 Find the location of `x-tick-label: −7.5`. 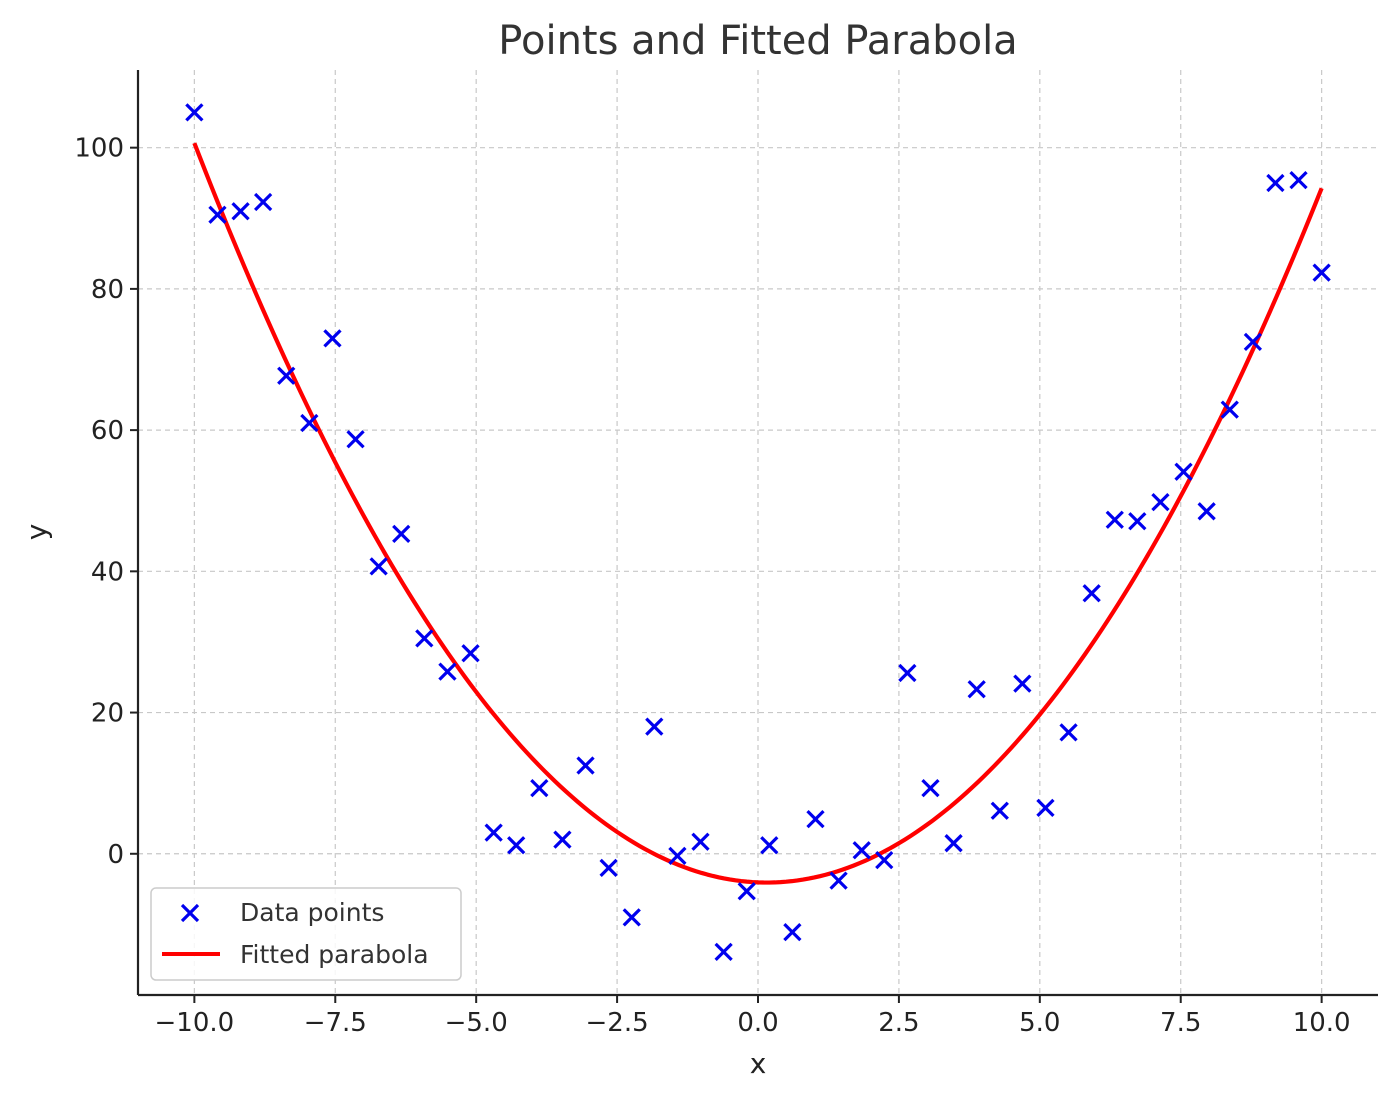

x-tick-label: −7.5 is located at coordinates (335, 1023).